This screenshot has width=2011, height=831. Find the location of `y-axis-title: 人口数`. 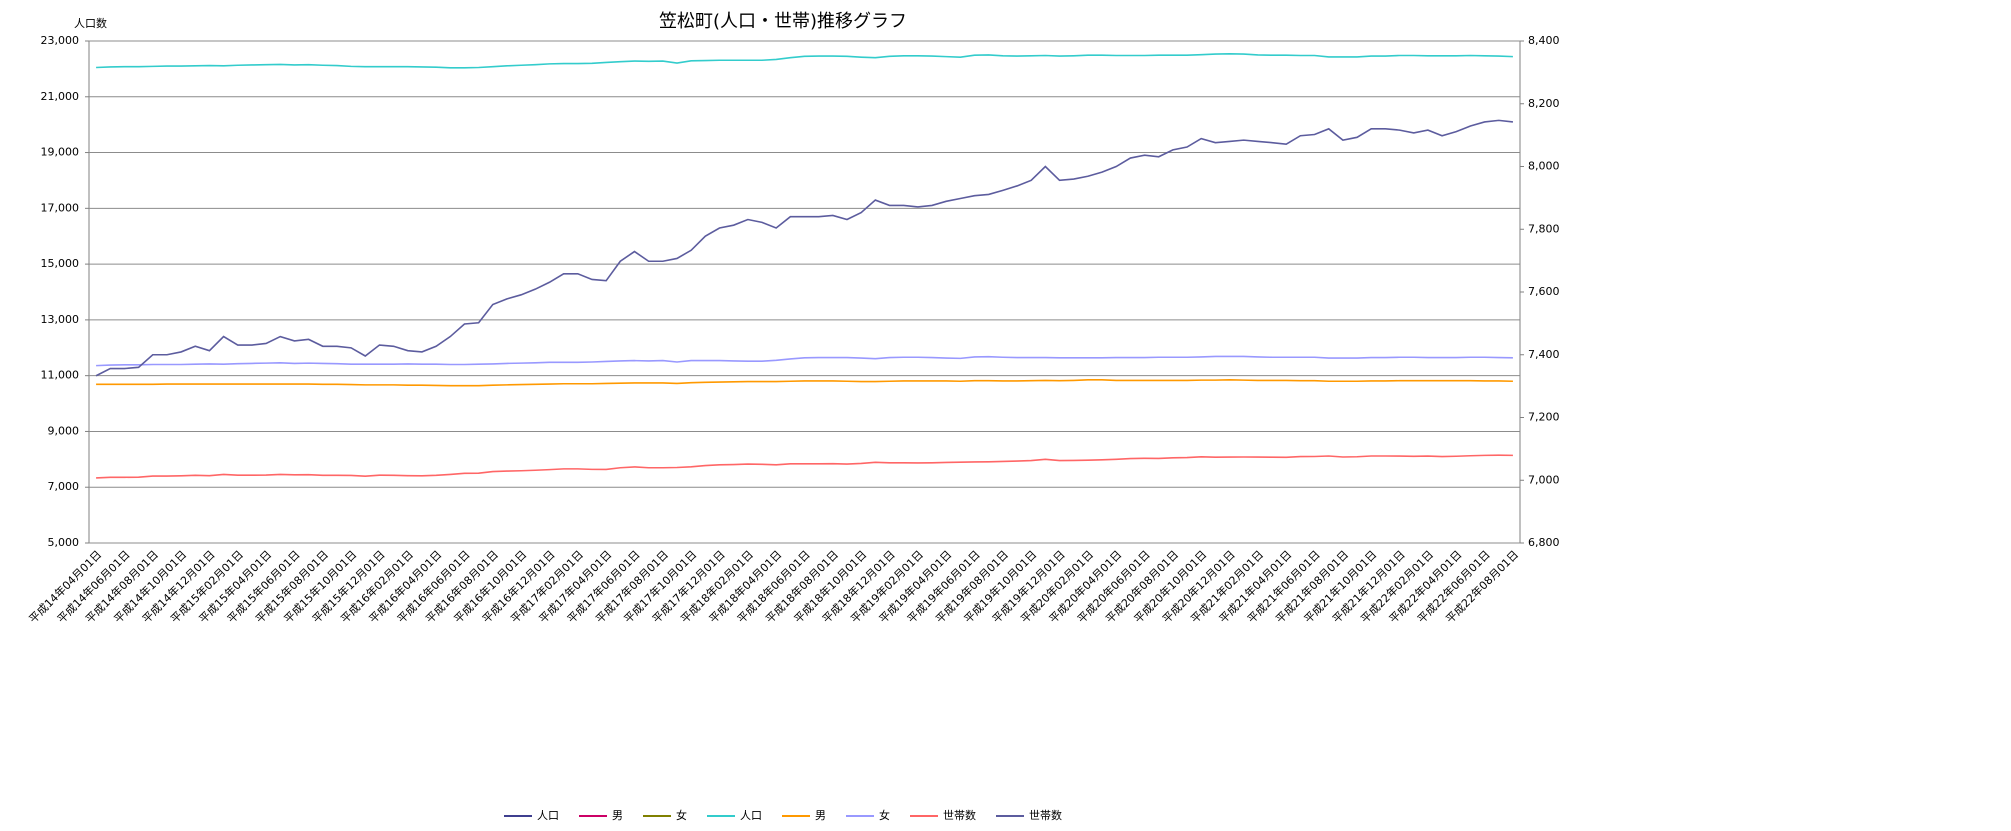

y-axis-title: 人口数 is located at coordinates (90, 23).